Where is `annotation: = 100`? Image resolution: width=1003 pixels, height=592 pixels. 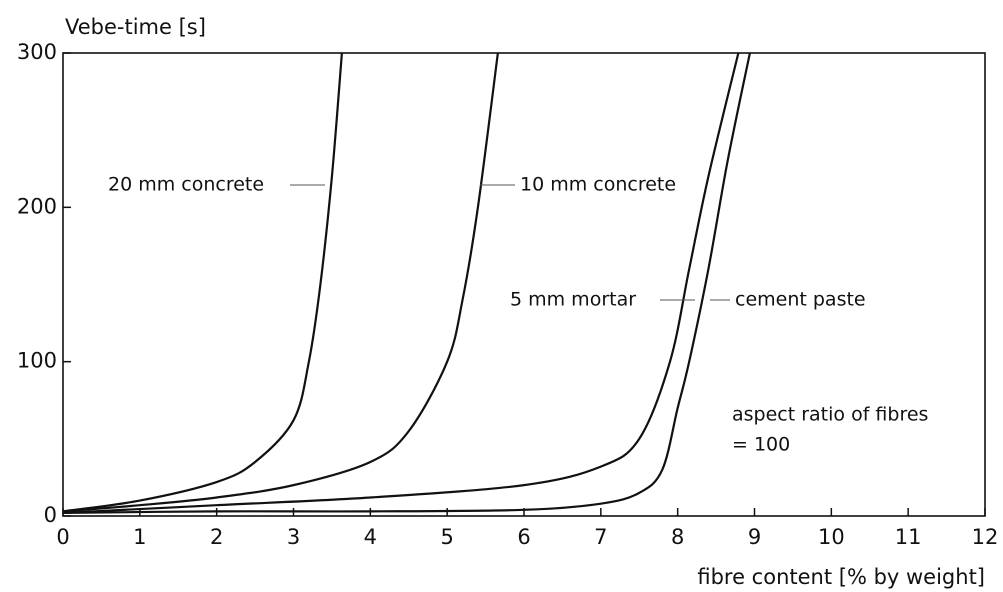 annotation: = 100 is located at coordinates (761, 445).